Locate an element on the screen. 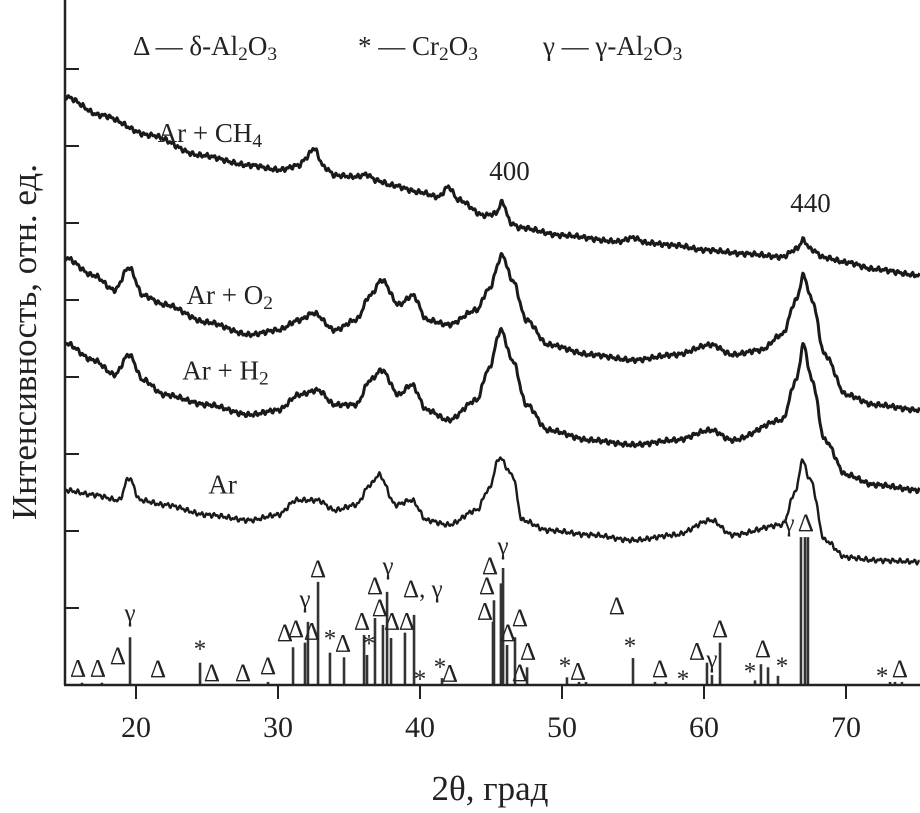  phase-marker: Δ, γ is located at coordinates (423, 589).